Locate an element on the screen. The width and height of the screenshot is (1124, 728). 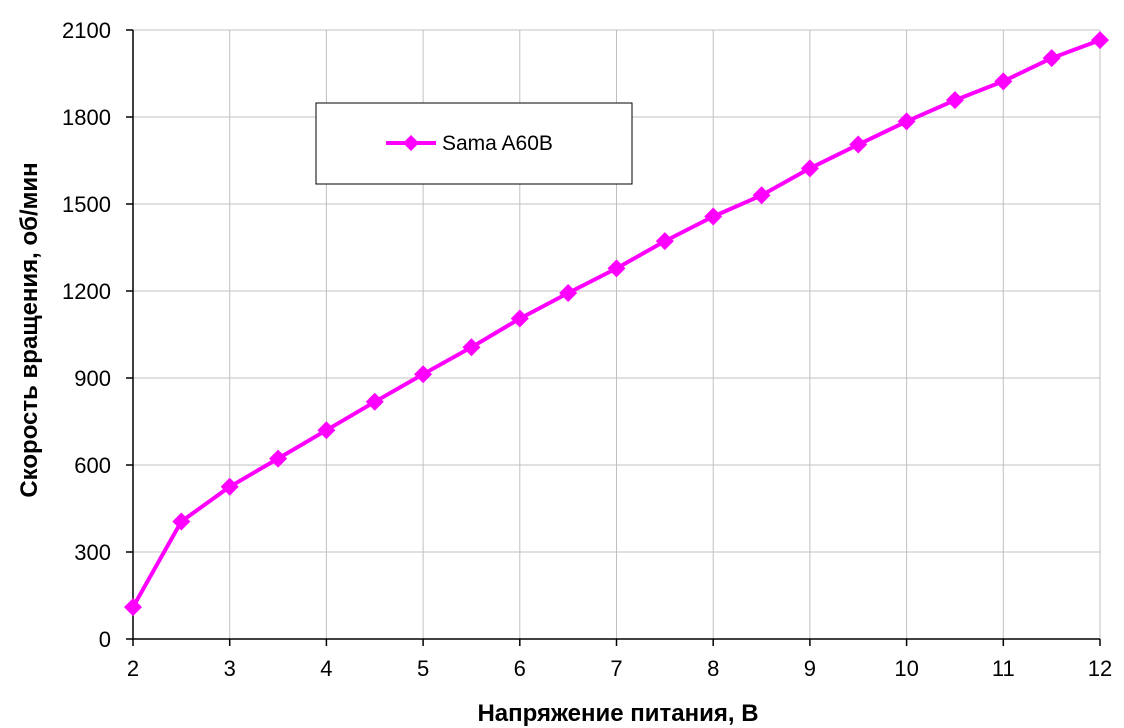
y-tick-label: 1200 is located at coordinates (86, 291).